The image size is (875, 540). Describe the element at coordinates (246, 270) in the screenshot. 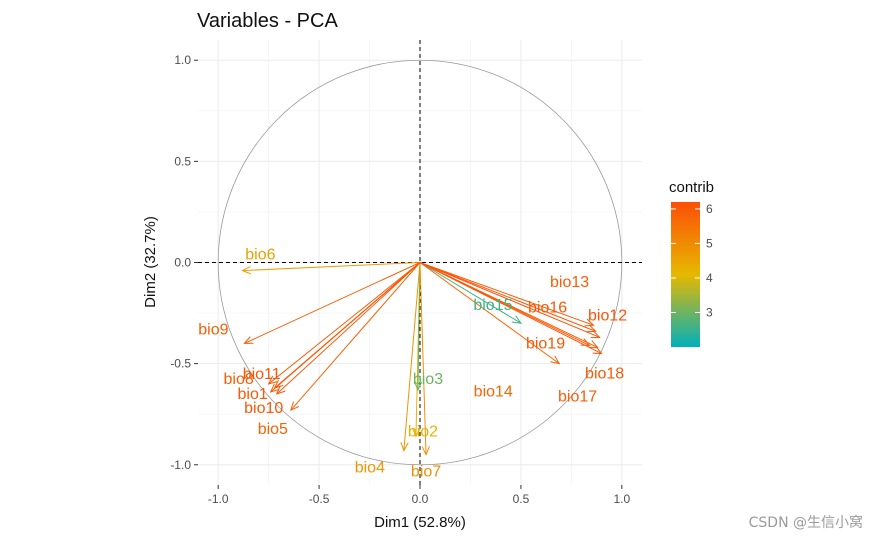

I see `arrowhead-bio6` at that location.